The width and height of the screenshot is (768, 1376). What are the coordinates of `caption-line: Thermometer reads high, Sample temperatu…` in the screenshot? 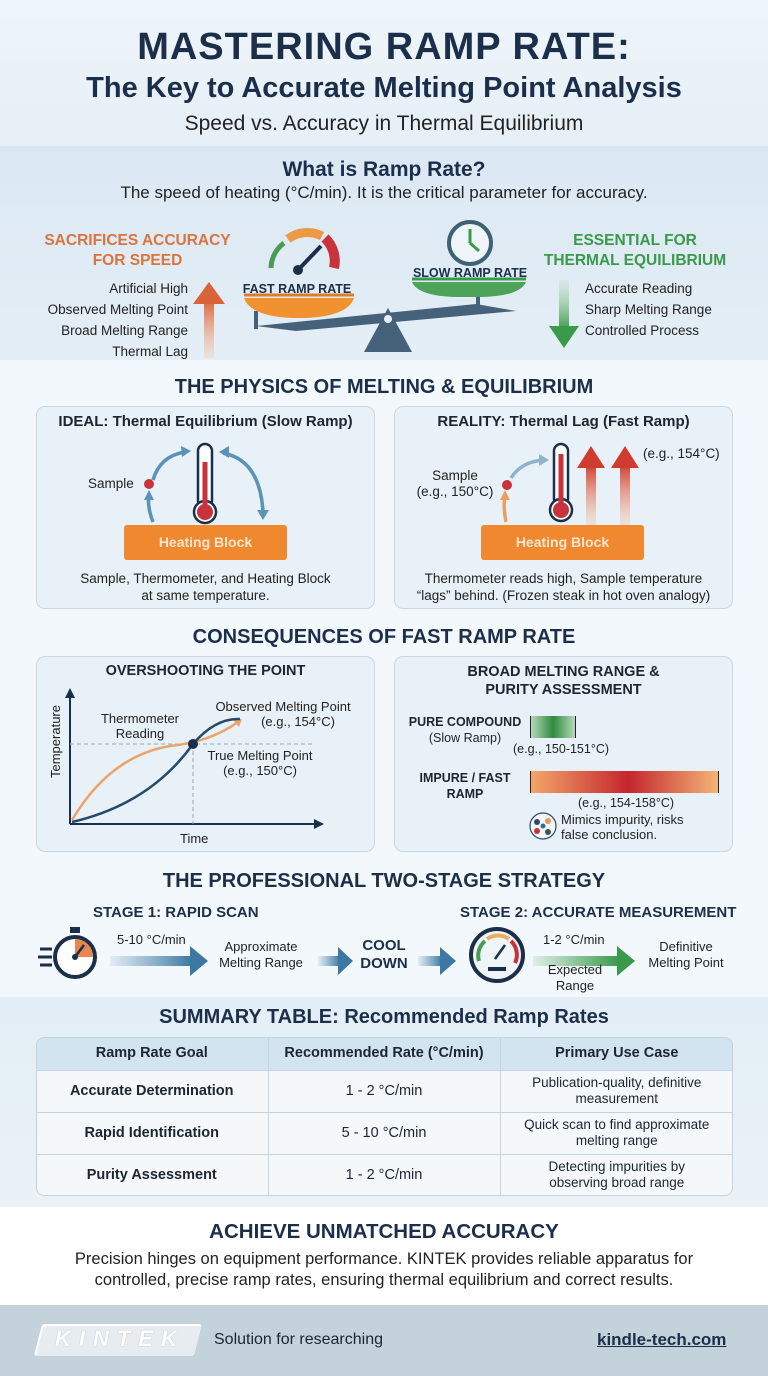 It's located at (563, 578).